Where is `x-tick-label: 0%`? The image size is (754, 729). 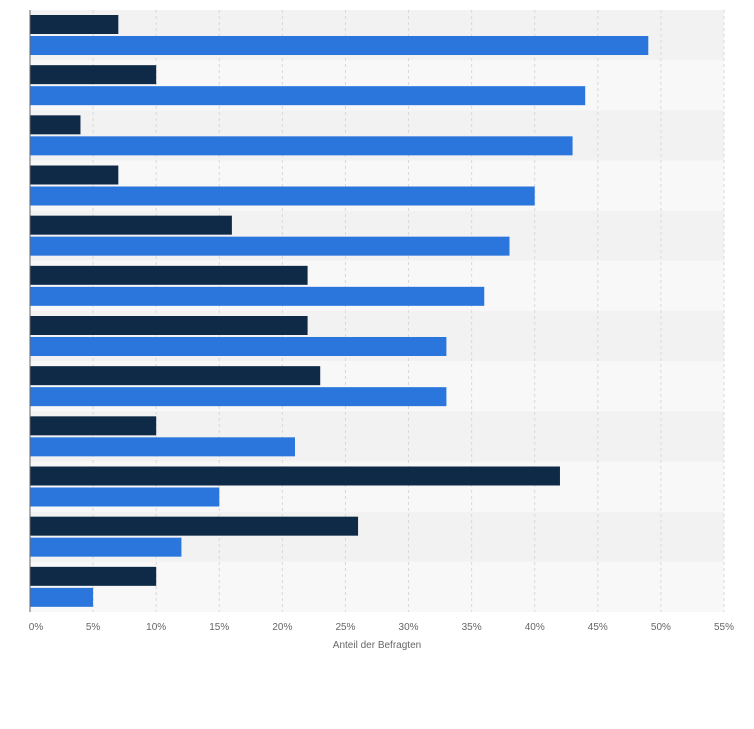 x-tick-label: 0% is located at coordinates (36, 627).